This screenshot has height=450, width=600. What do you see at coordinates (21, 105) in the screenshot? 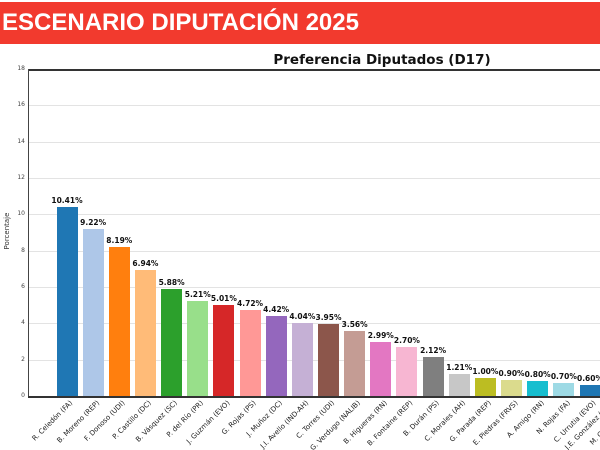
I see `y-tick-label: 16` at bounding box center [21, 105].